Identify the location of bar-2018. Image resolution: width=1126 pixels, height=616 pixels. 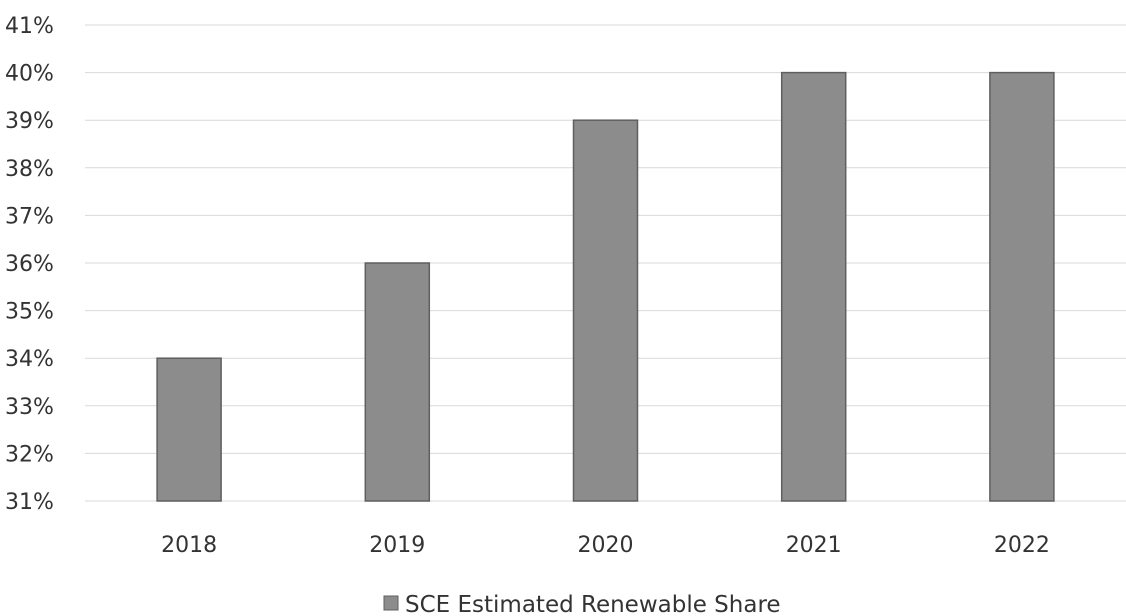
(189, 429).